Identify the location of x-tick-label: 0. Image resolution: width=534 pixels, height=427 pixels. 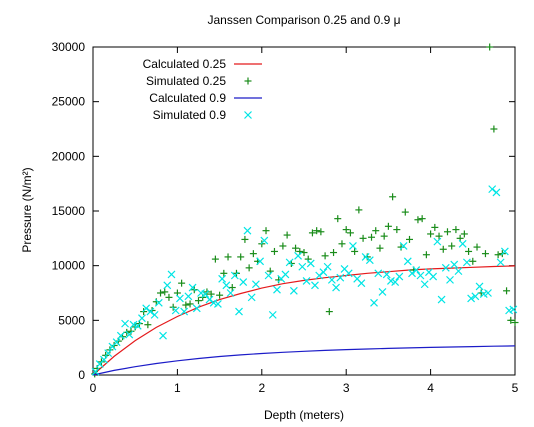
(93, 388).